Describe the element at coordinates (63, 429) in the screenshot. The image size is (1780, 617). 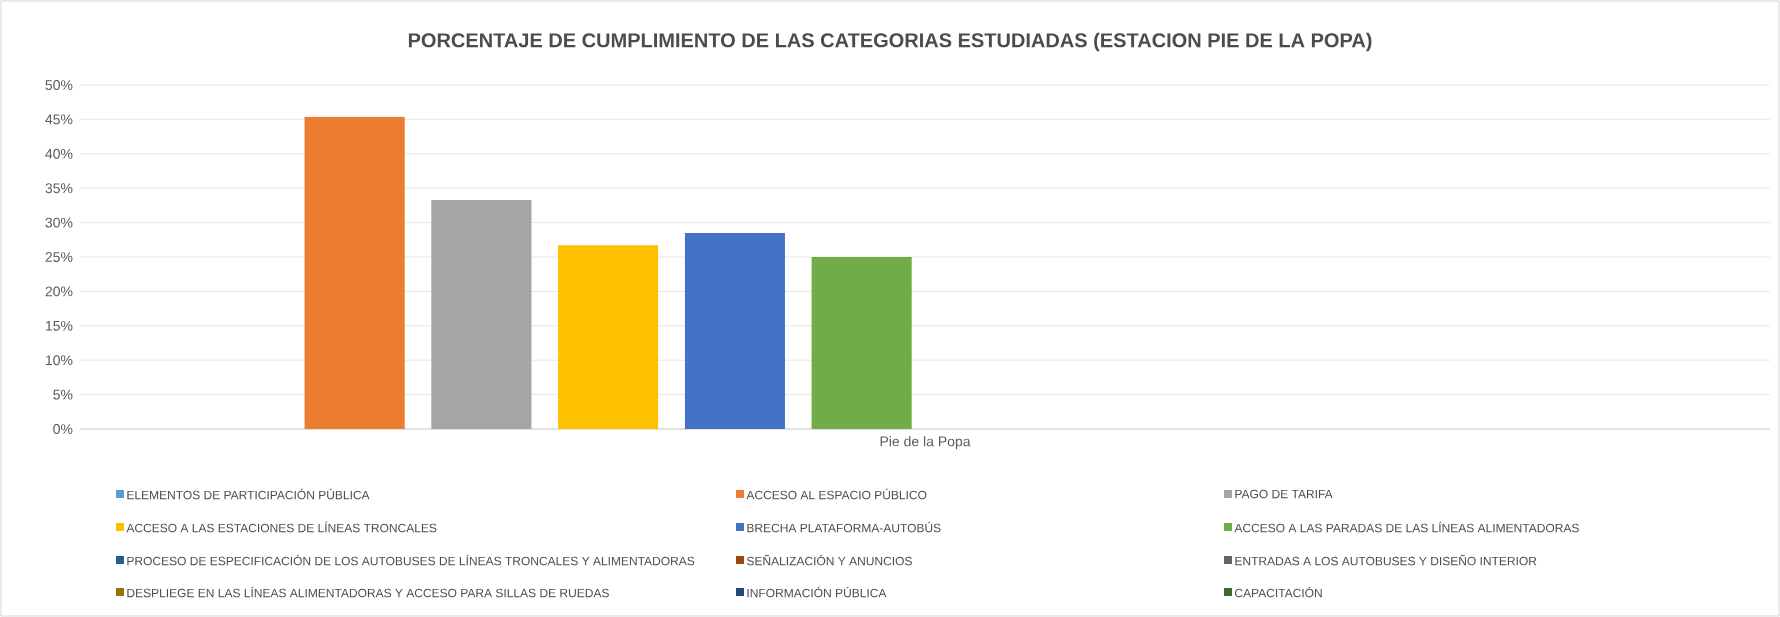
I see `y-tick-label: 0%` at that location.